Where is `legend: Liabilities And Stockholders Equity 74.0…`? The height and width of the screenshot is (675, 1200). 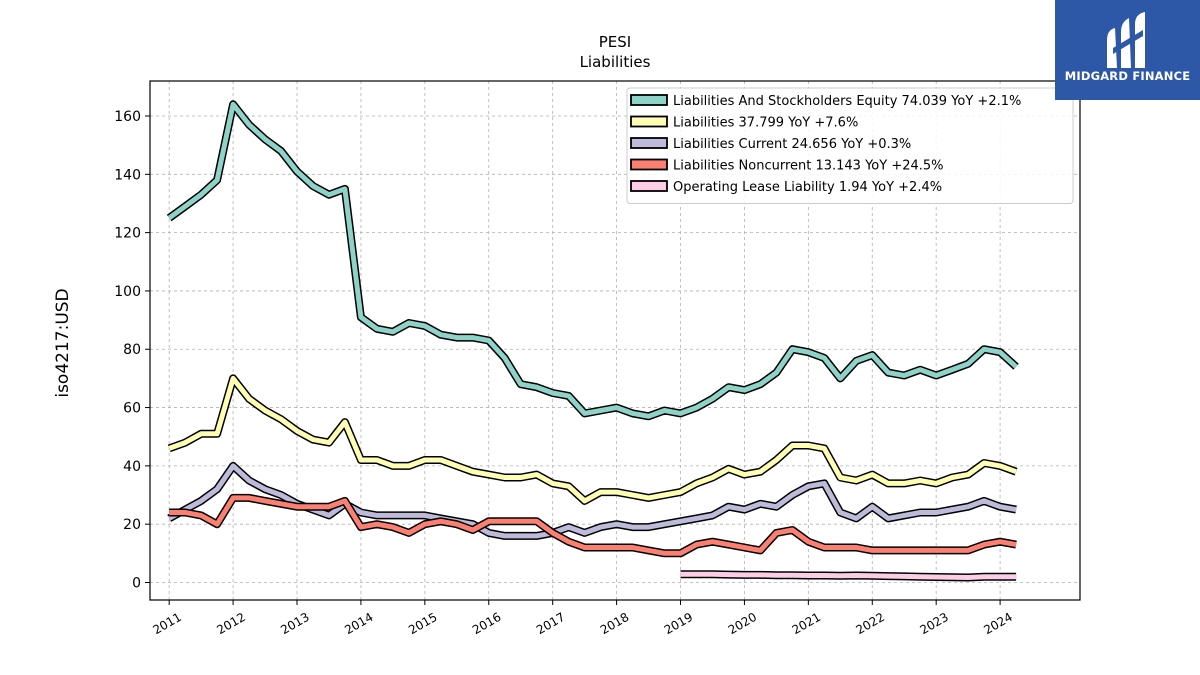 legend: Liabilities And Stockholders Equity 74.0… is located at coordinates (850, 145).